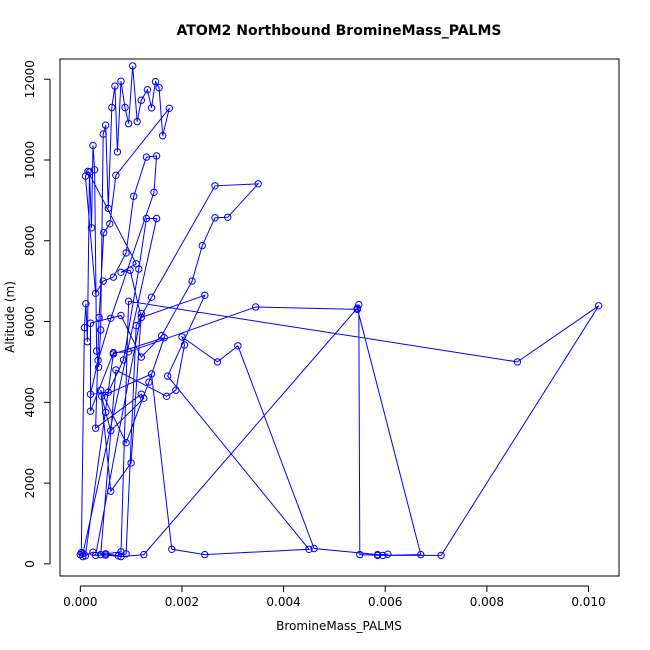  Describe the element at coordinates (30, 79) in the screenshot. I see `y-tick-label: 12000` at that location.